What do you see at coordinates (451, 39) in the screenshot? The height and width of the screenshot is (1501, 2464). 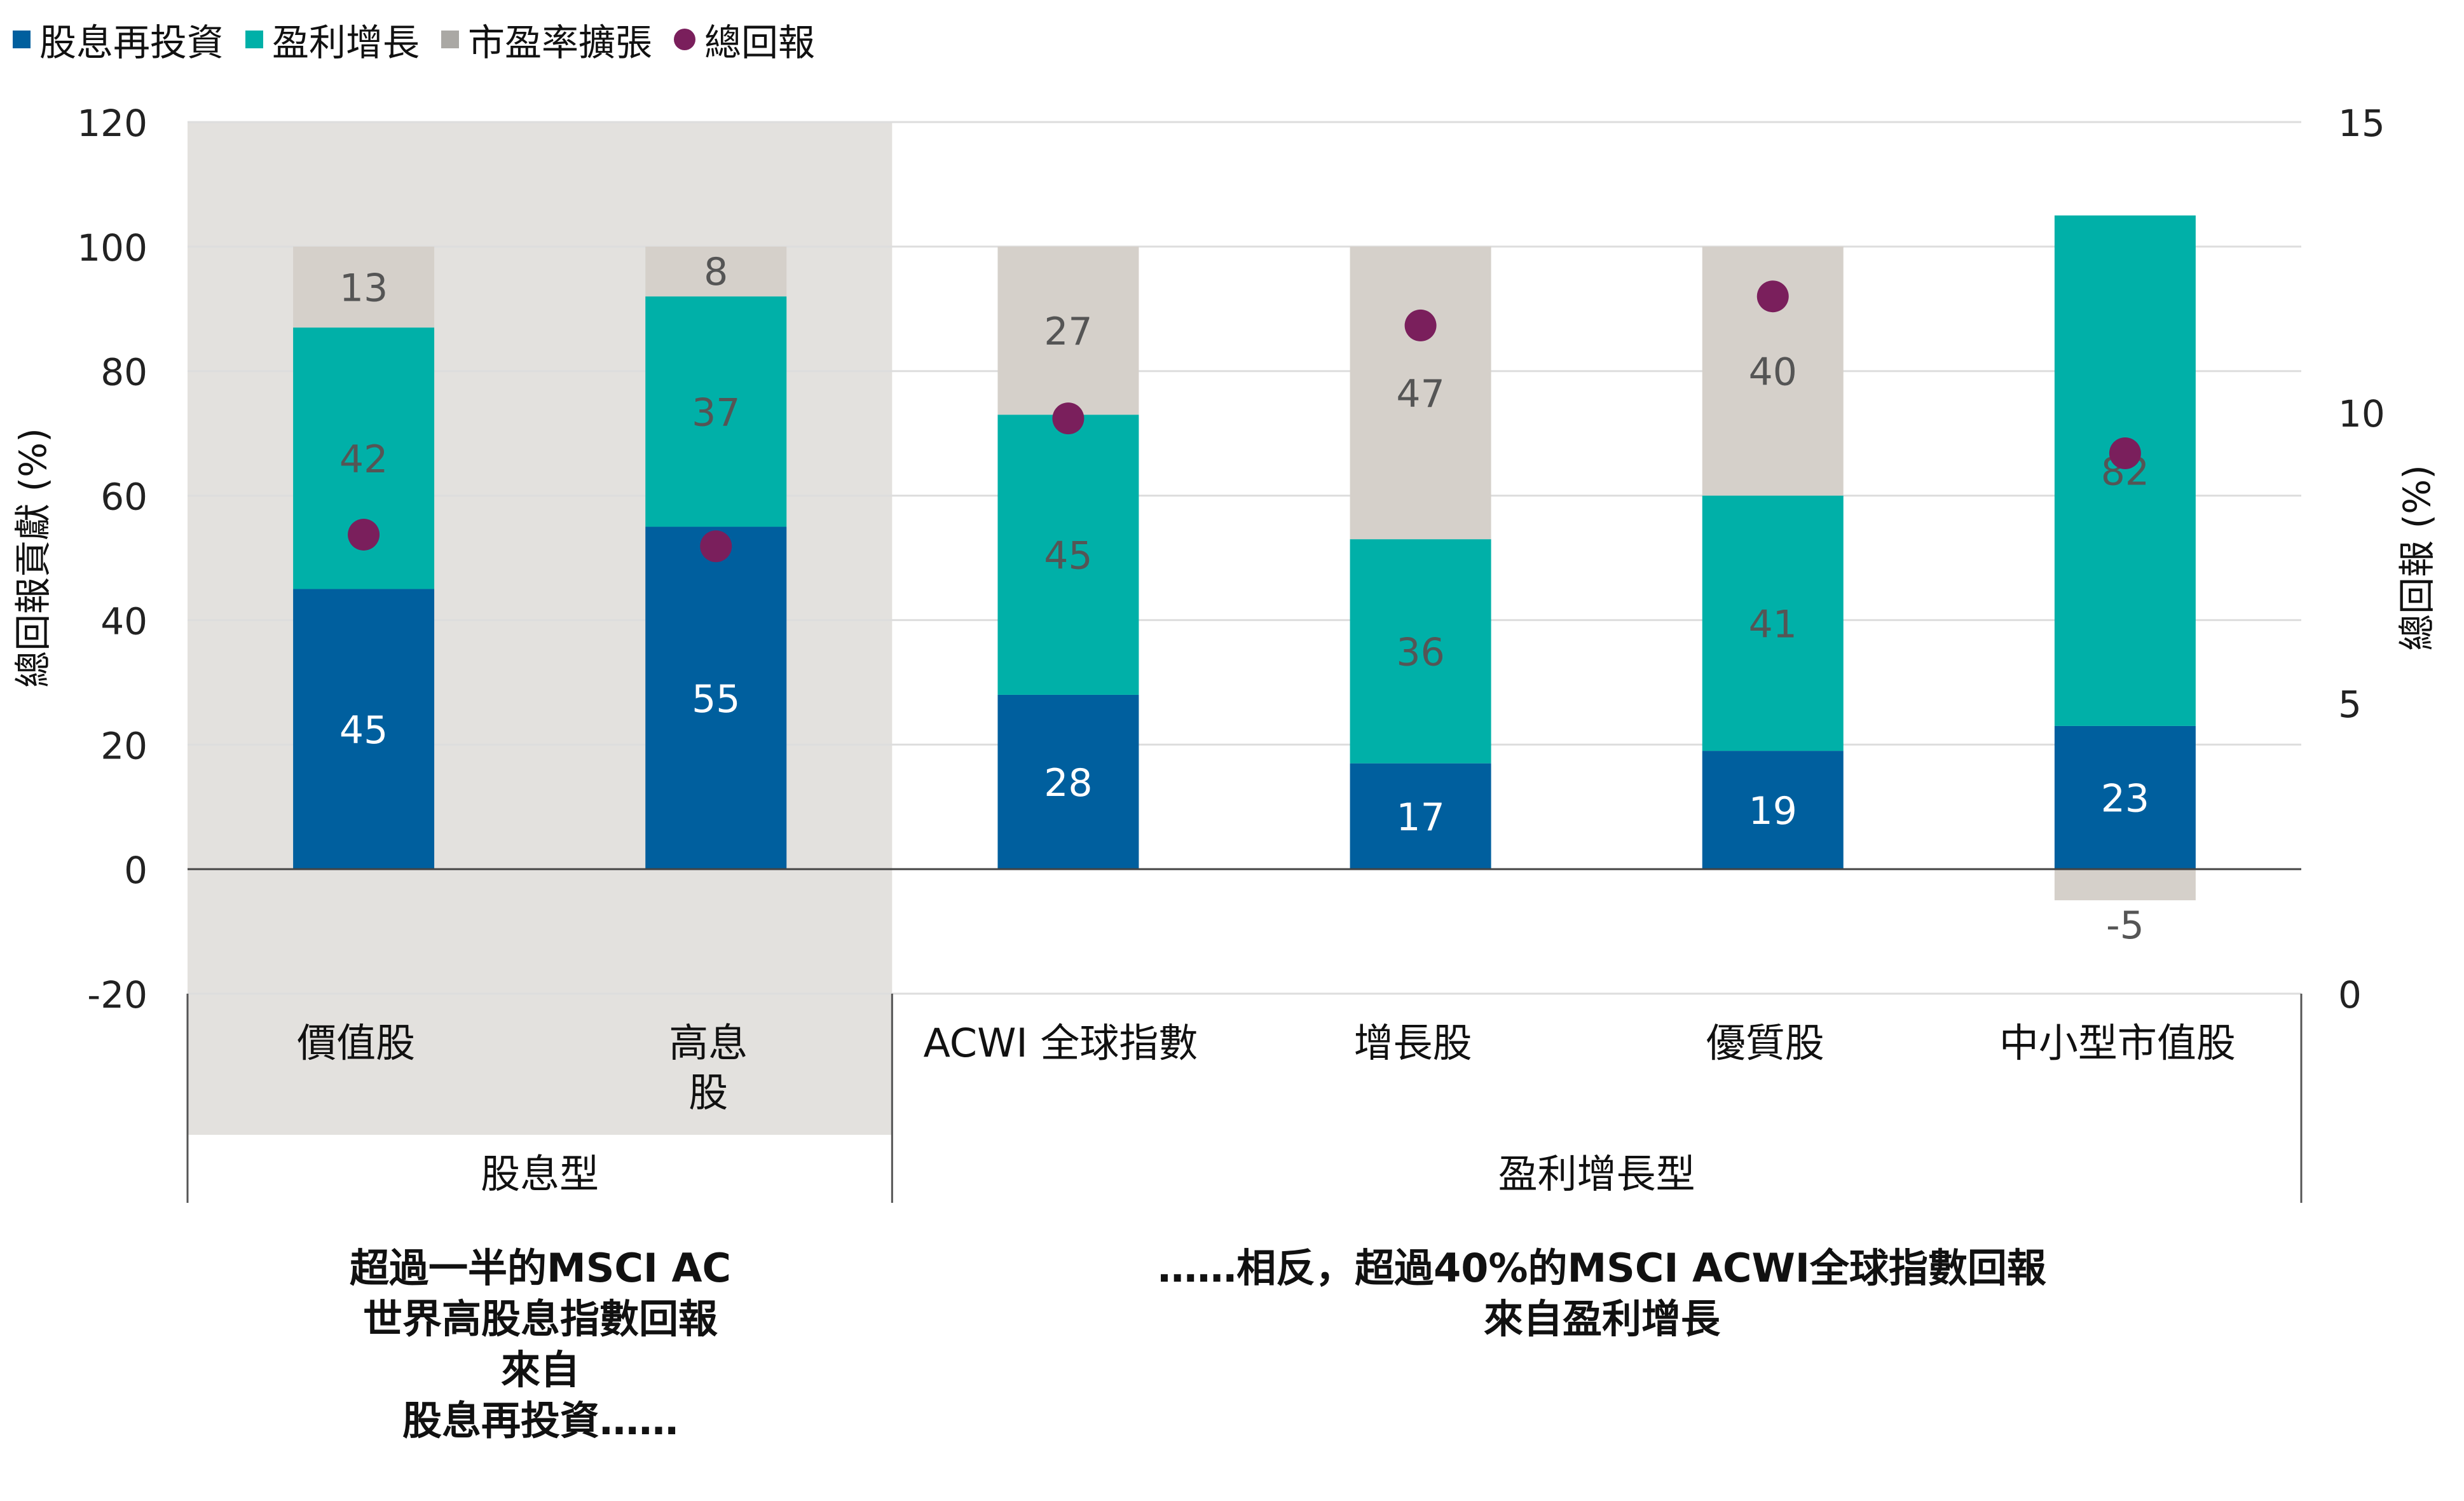 I see `legend-swatch-pe-expansion` at bounding box center [451, 39].